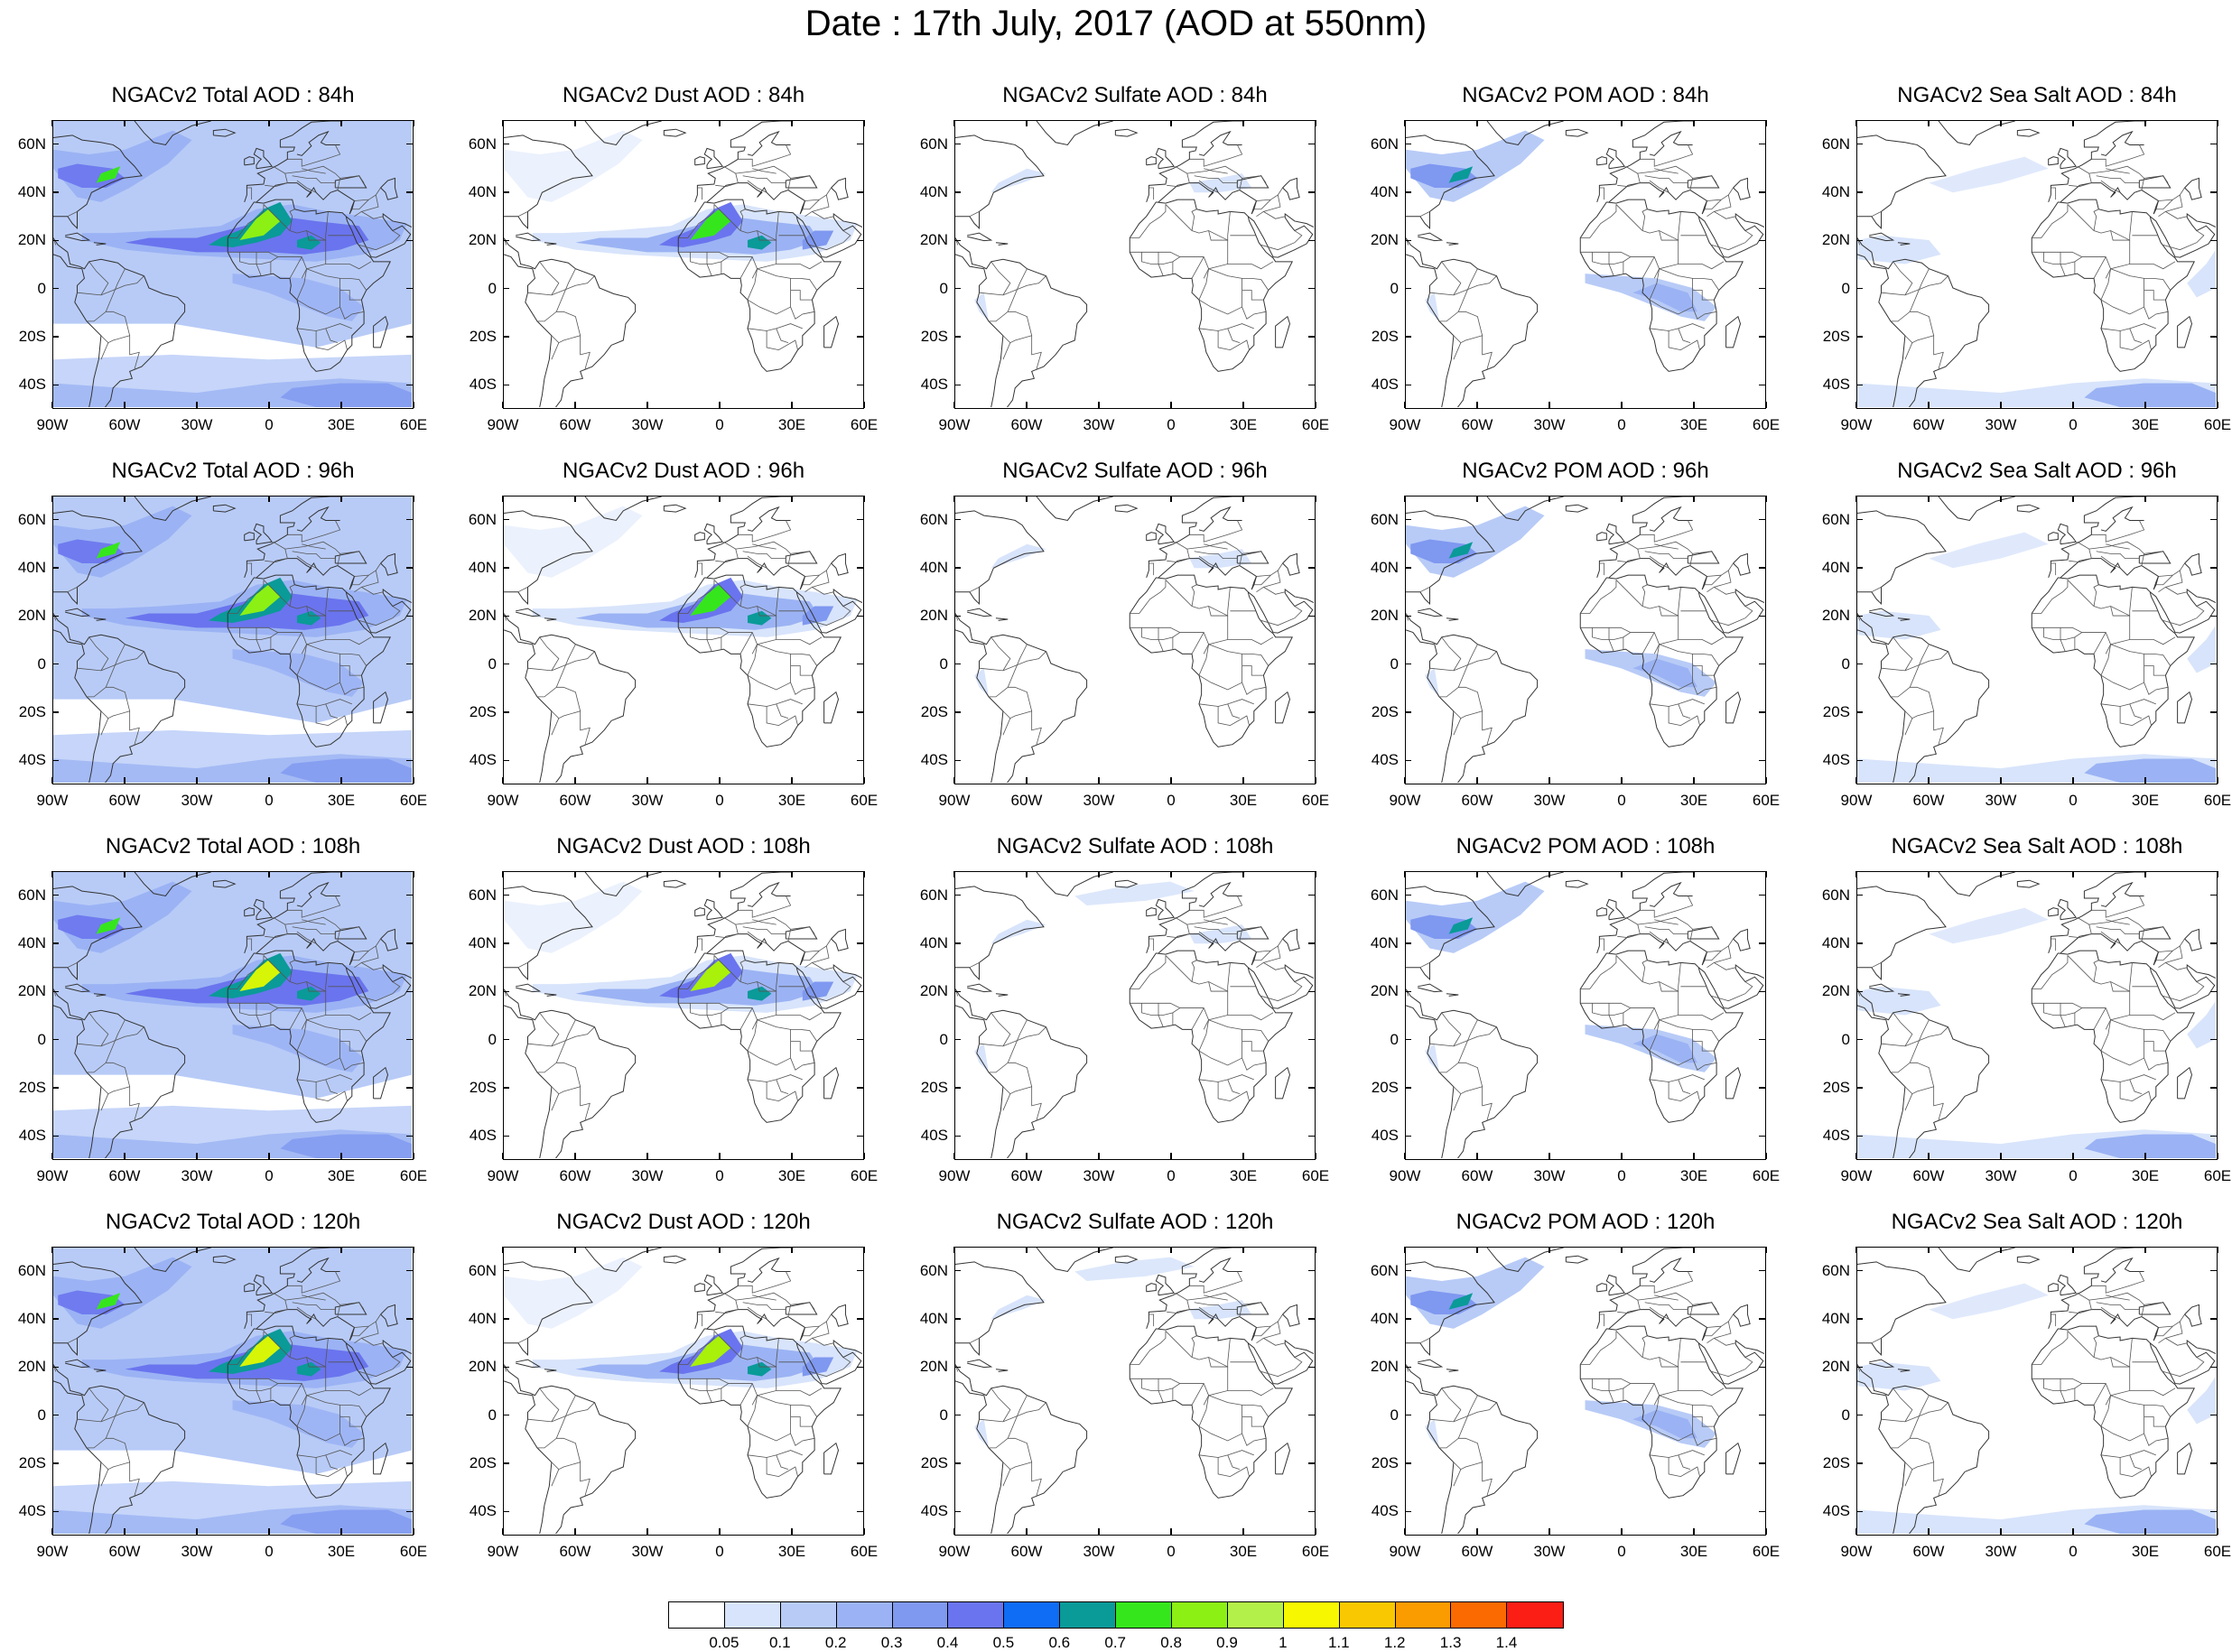 Image resolution: width=2232 pixels, height=1652 pixels. I want to click on lon-tick-label: 0, so click(2073, 424).